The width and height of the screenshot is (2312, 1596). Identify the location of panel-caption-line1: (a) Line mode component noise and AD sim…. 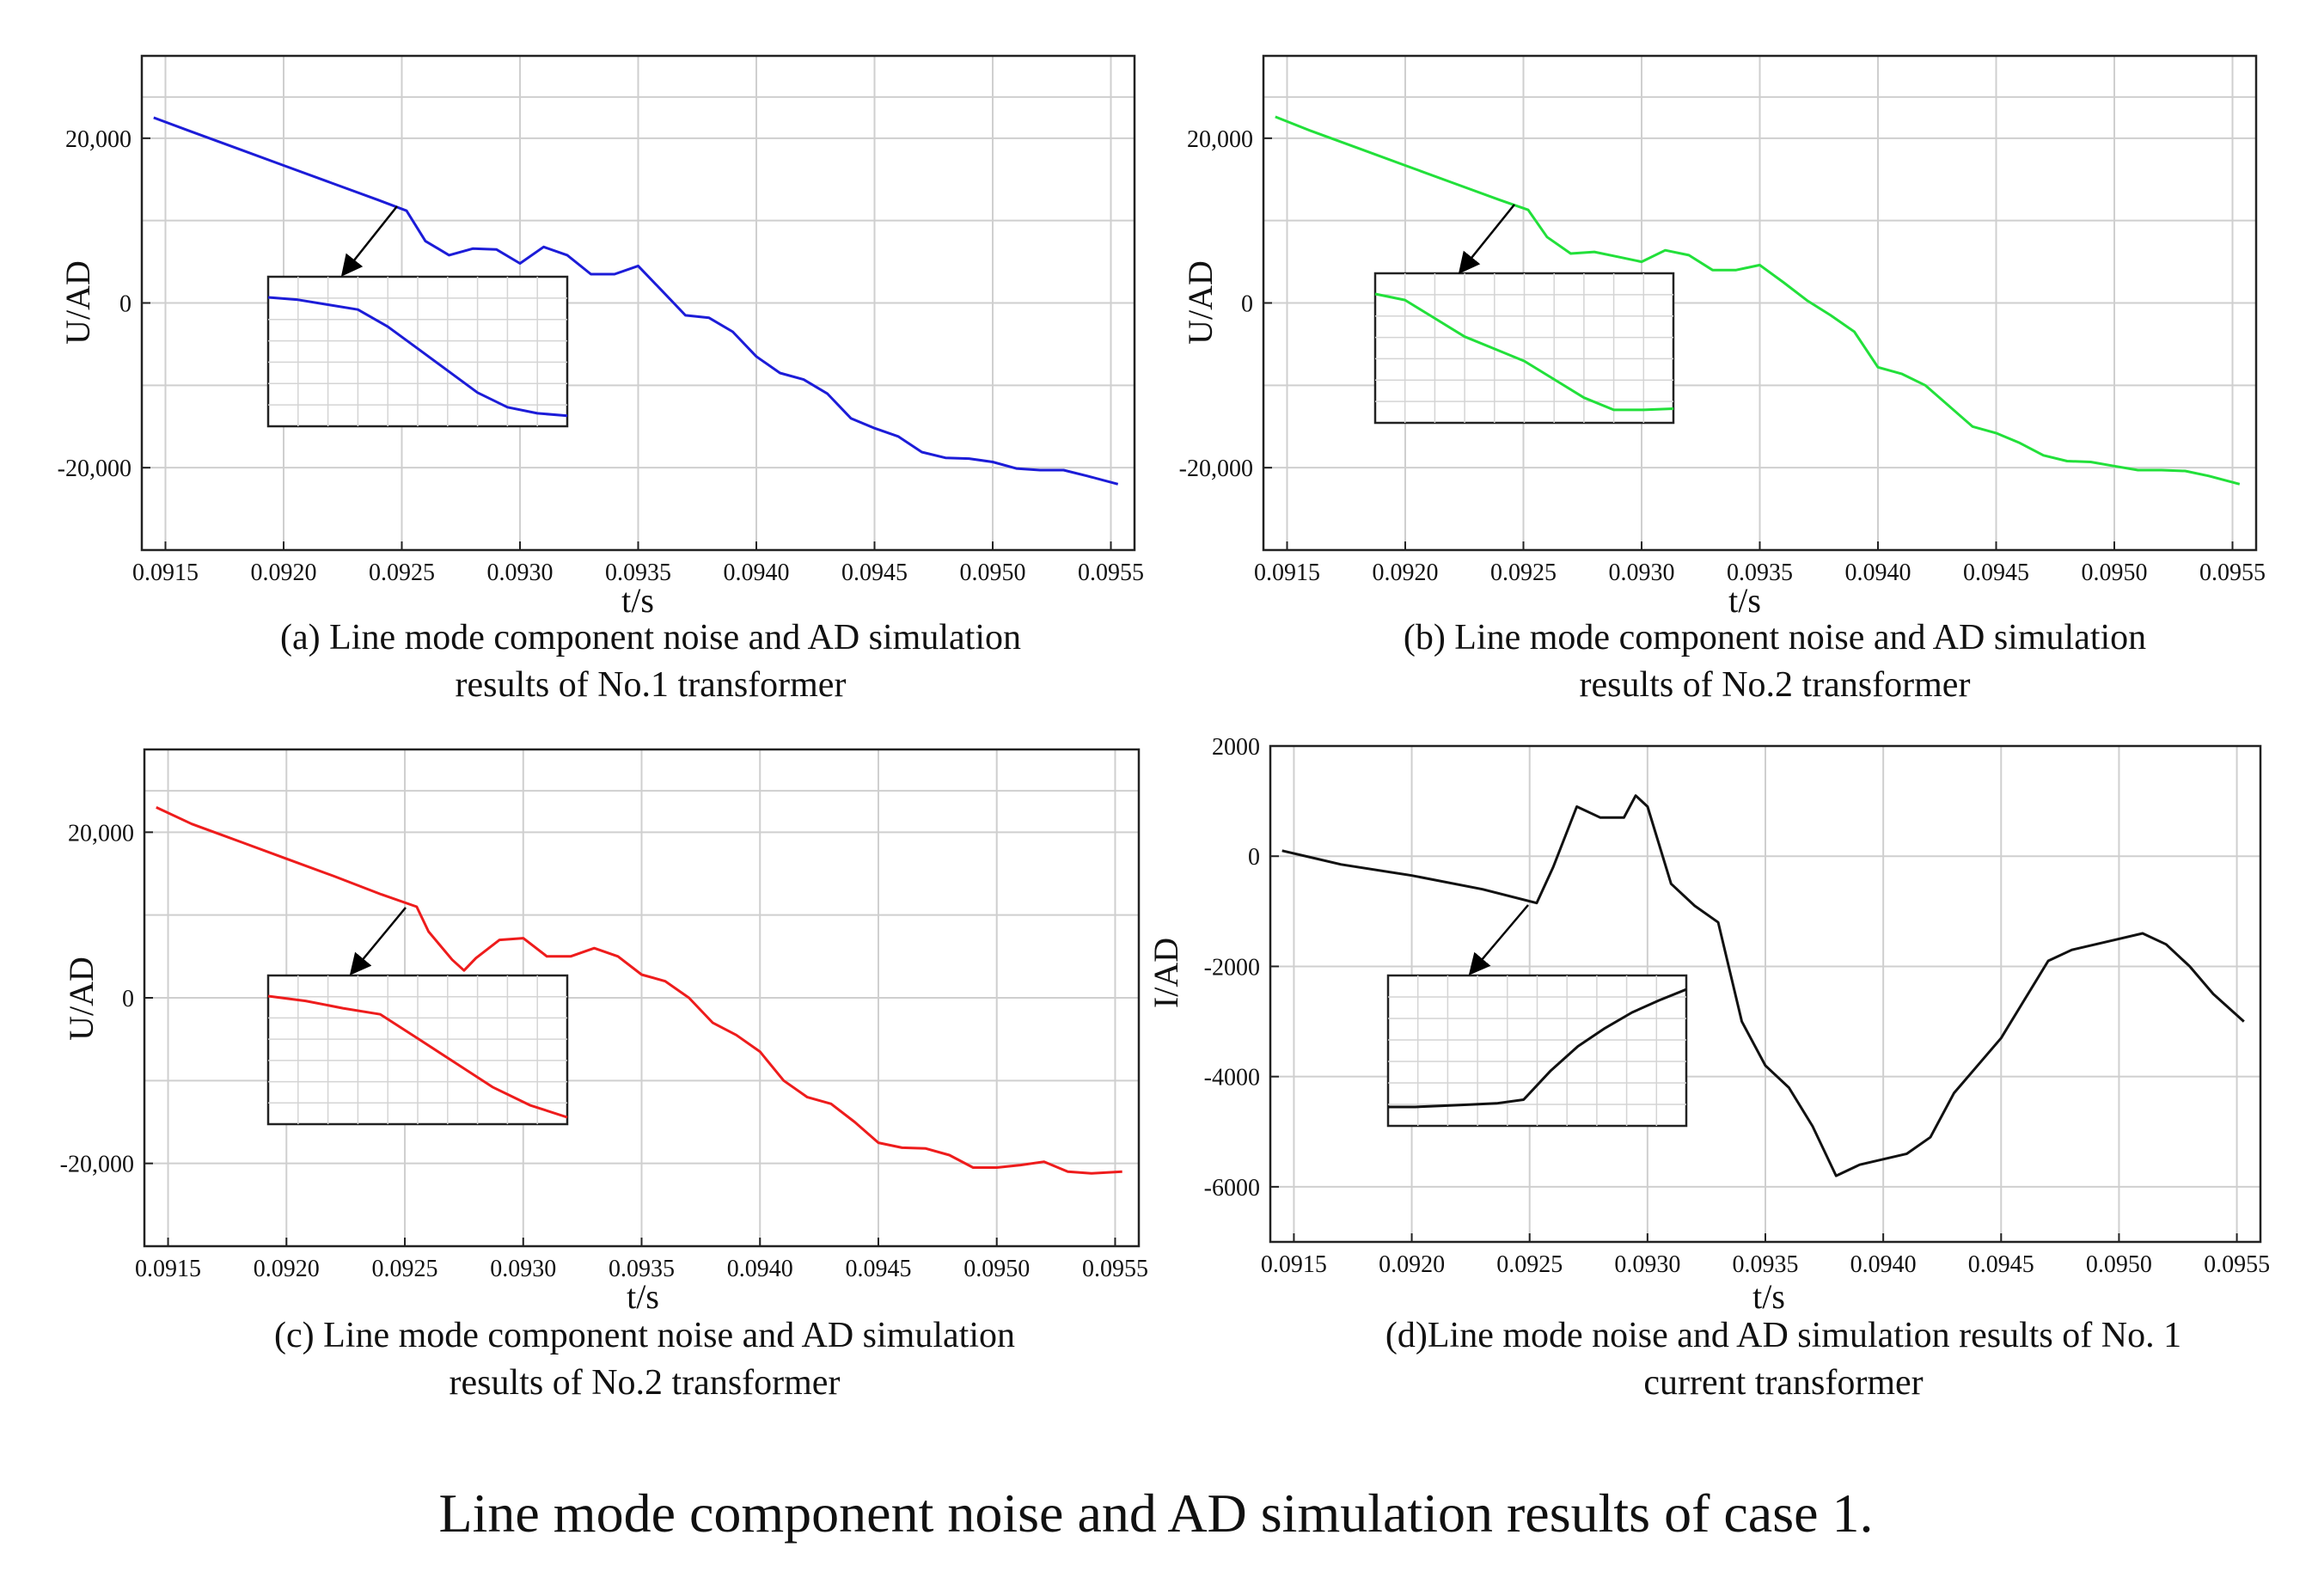
(650, 637).